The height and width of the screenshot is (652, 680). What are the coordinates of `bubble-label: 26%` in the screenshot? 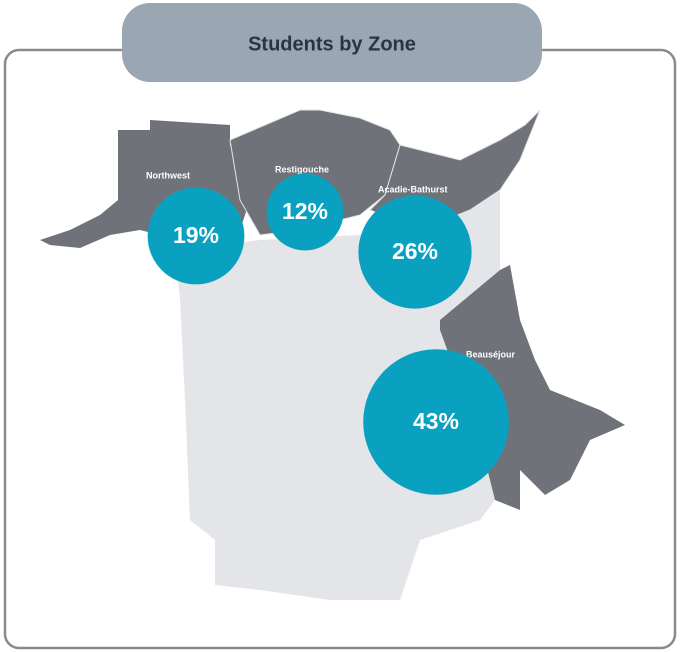 It's located at (415, 251).